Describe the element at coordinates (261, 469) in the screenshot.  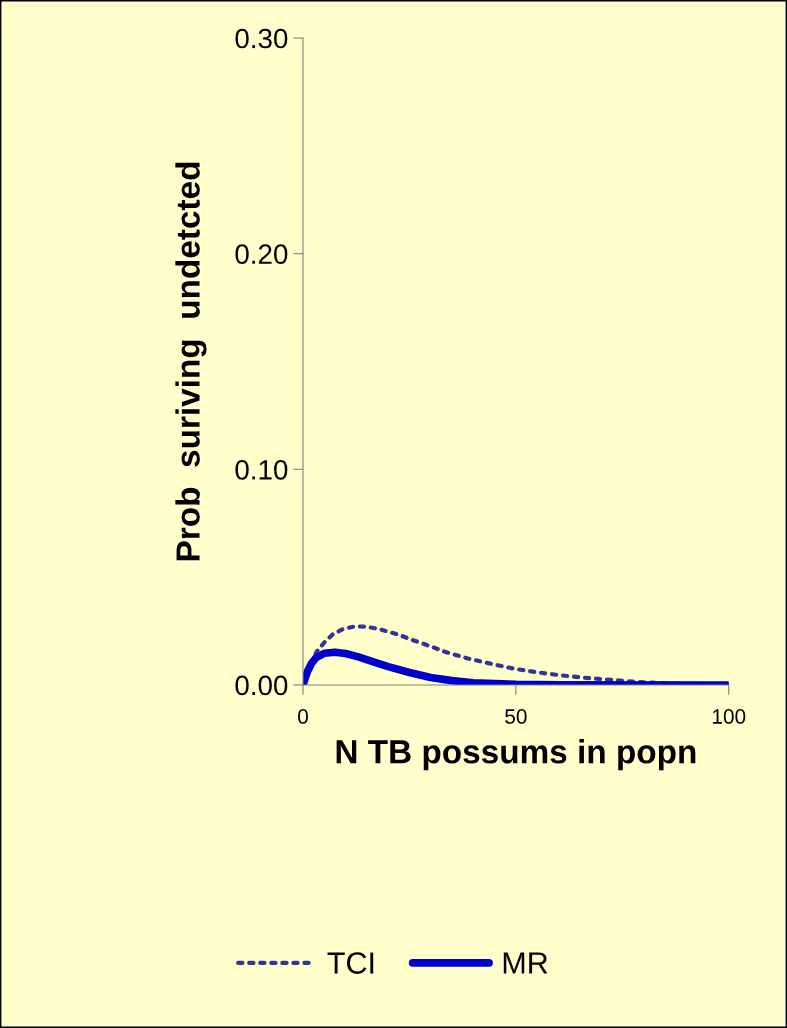
I see `y-tick-label: 0.10` at that location.